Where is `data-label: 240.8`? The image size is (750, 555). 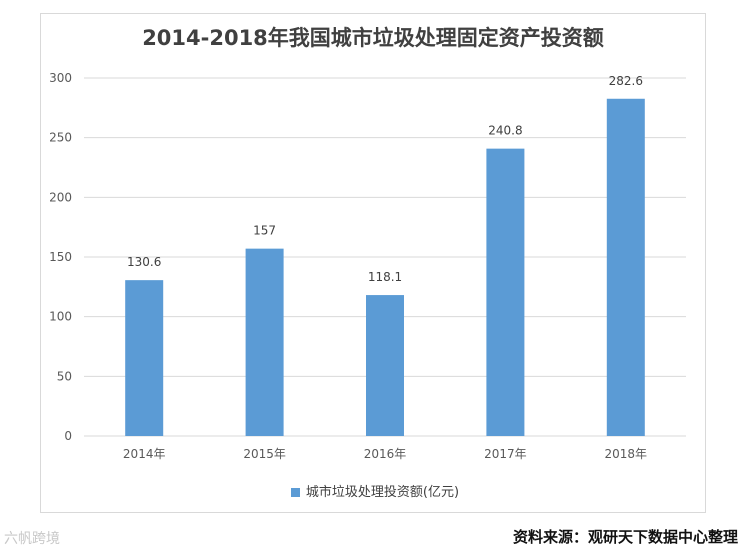 data-label: 240.8 is located at coordinates (505, 131).